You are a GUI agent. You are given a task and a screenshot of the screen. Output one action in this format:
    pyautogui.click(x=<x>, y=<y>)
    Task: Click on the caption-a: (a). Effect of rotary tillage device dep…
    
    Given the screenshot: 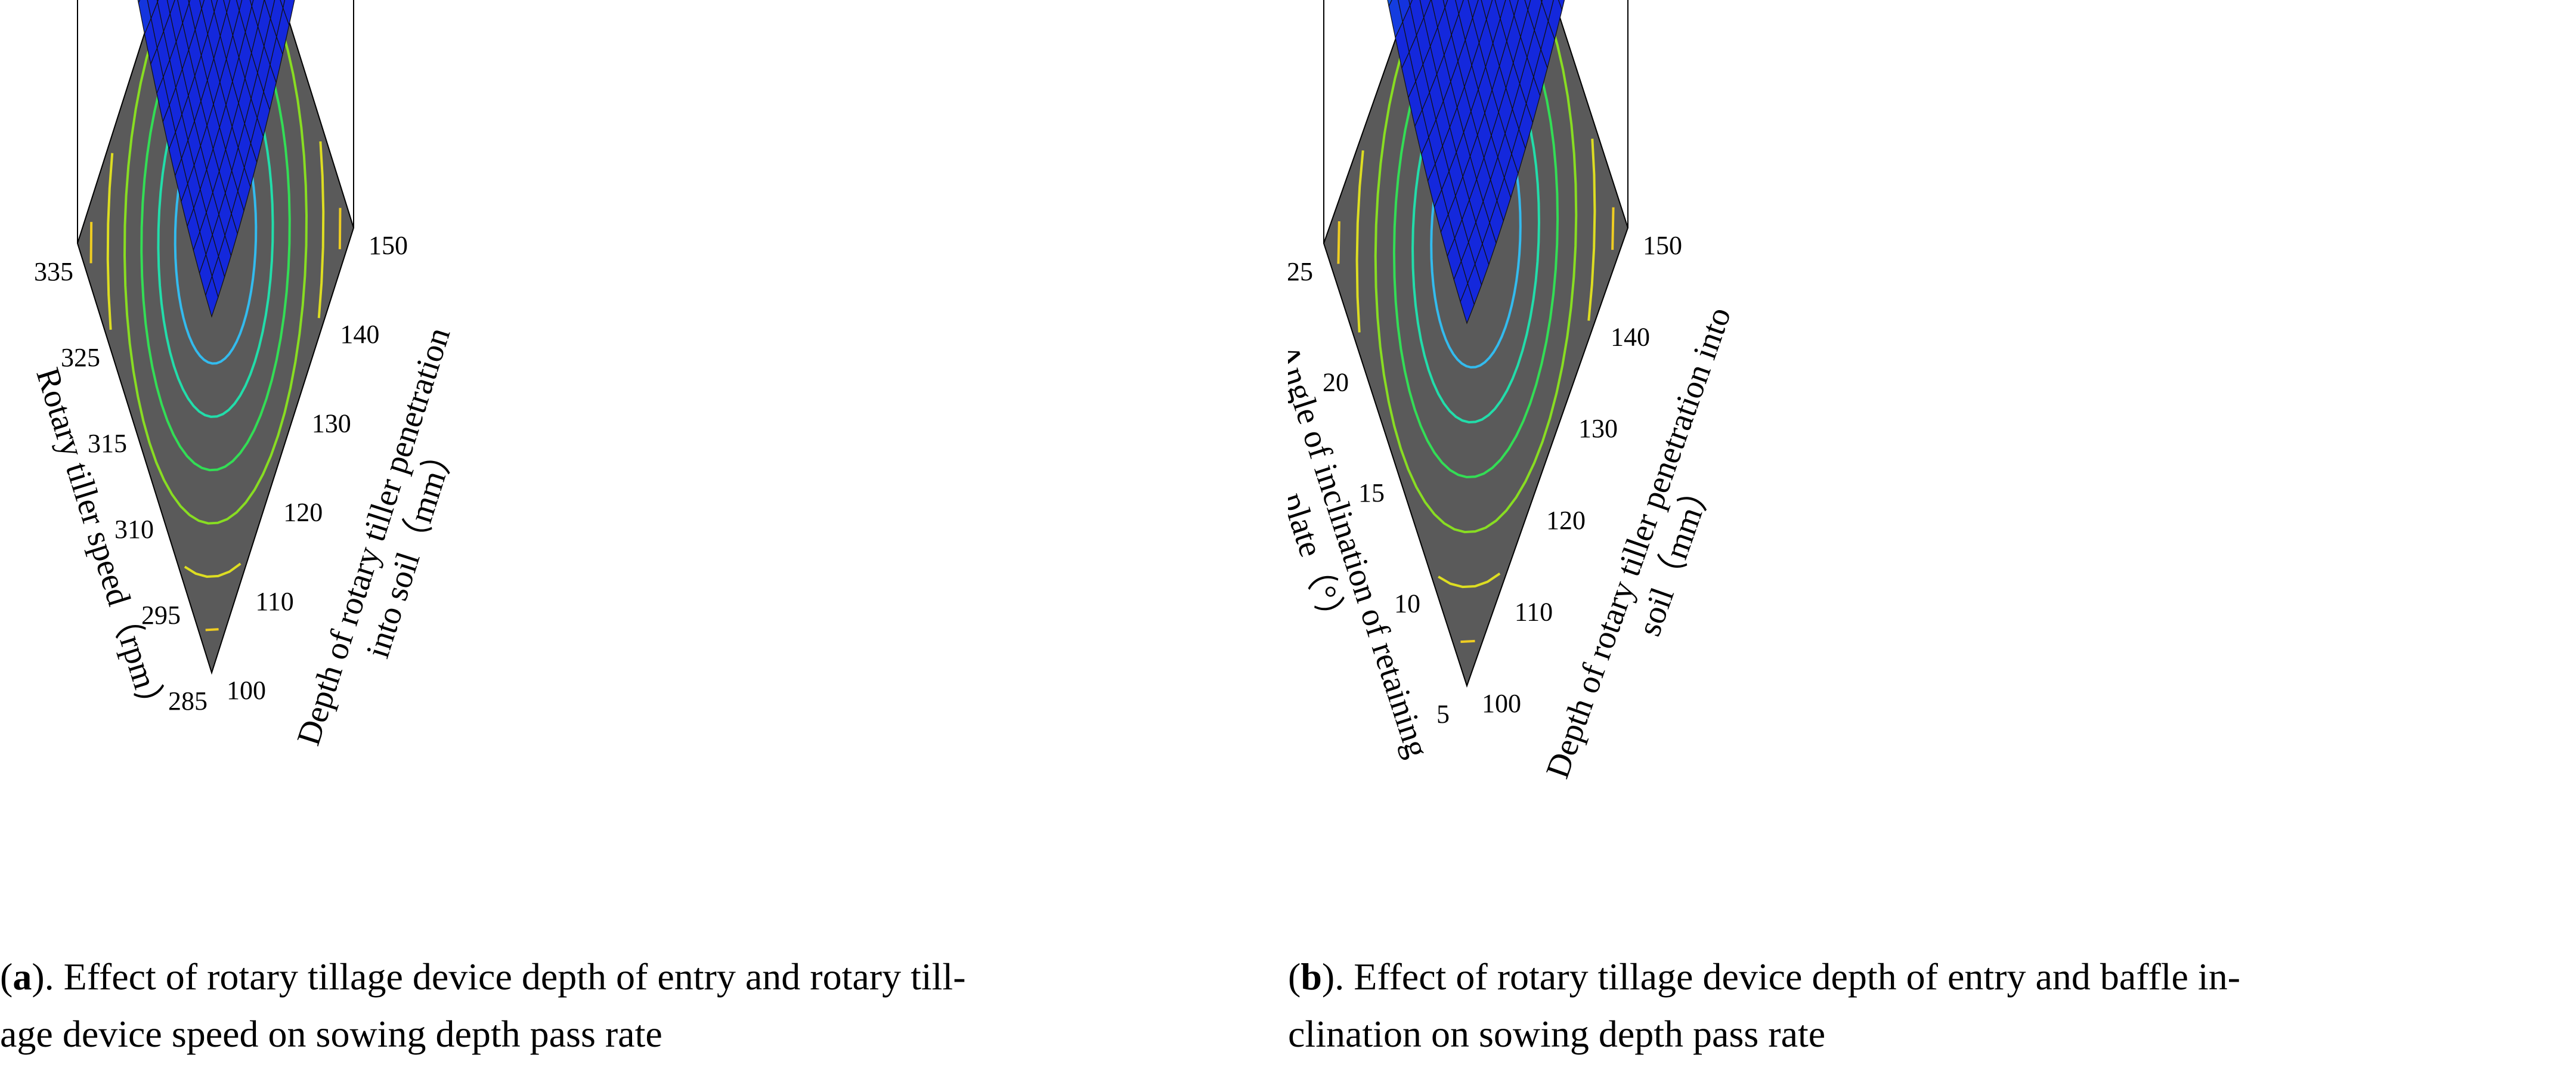 What is the action you would take?
    pyautogui.click(x=483, y=1005)
    